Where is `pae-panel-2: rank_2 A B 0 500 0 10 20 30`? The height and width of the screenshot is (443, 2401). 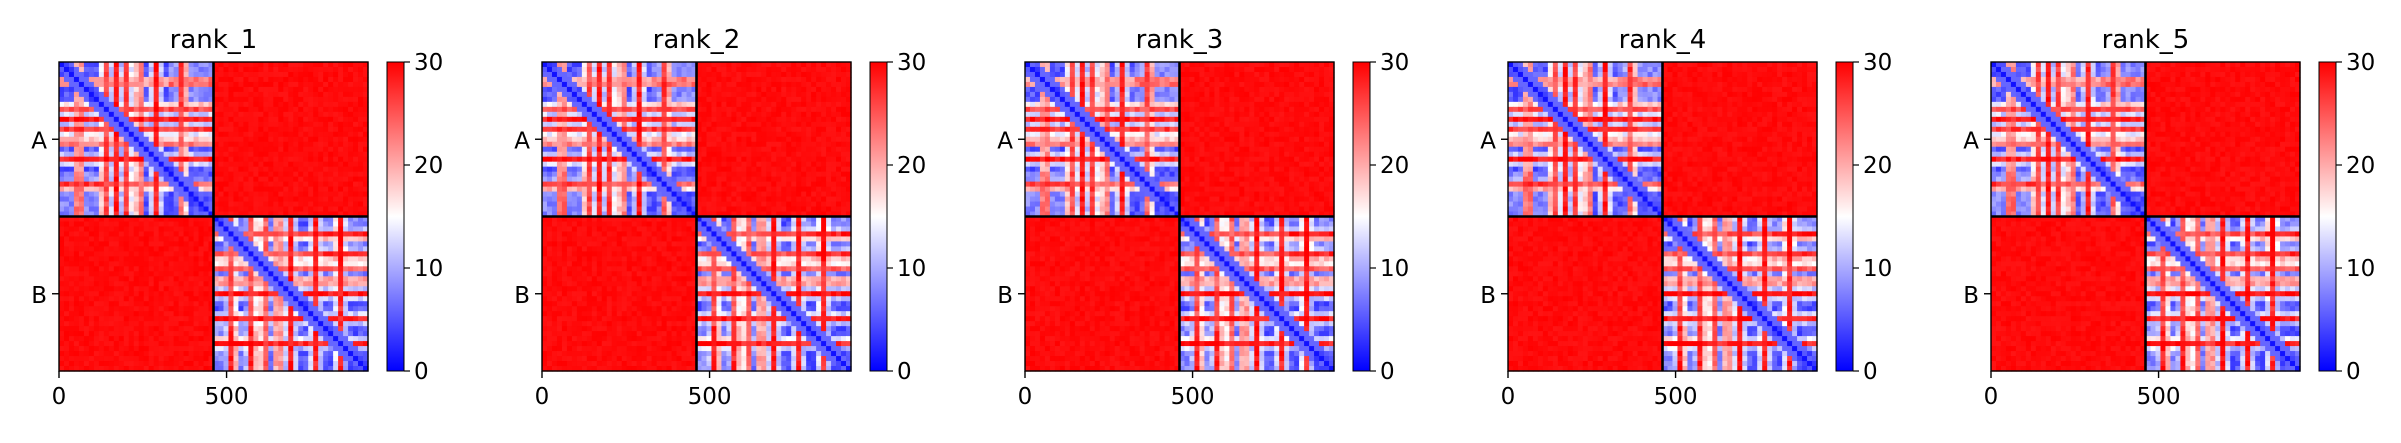 pae-panel-2: rank_2 A B 0 500 0 10 20 30 is located at coordinates (720, 217).